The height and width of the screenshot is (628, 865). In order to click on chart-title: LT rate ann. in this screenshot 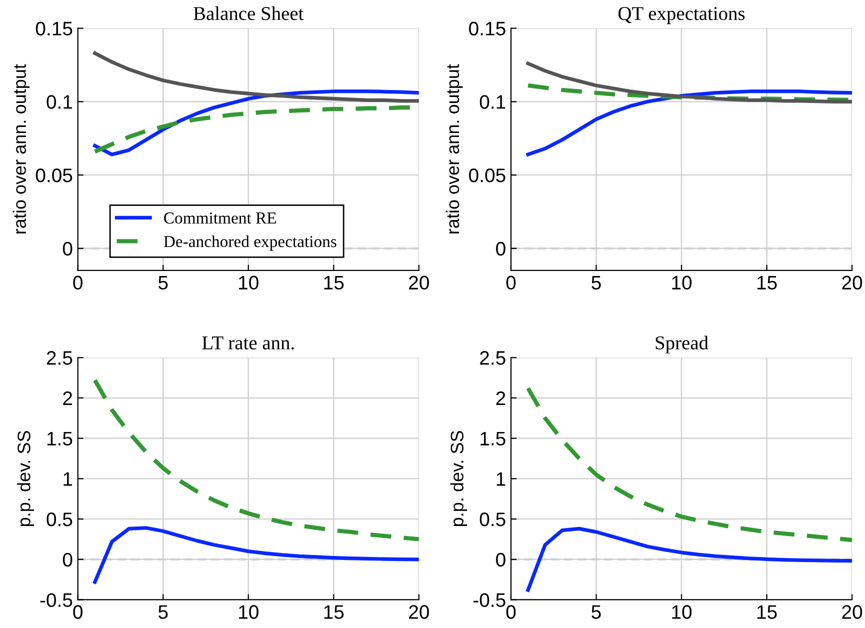, I will do `click(248, 343)`.